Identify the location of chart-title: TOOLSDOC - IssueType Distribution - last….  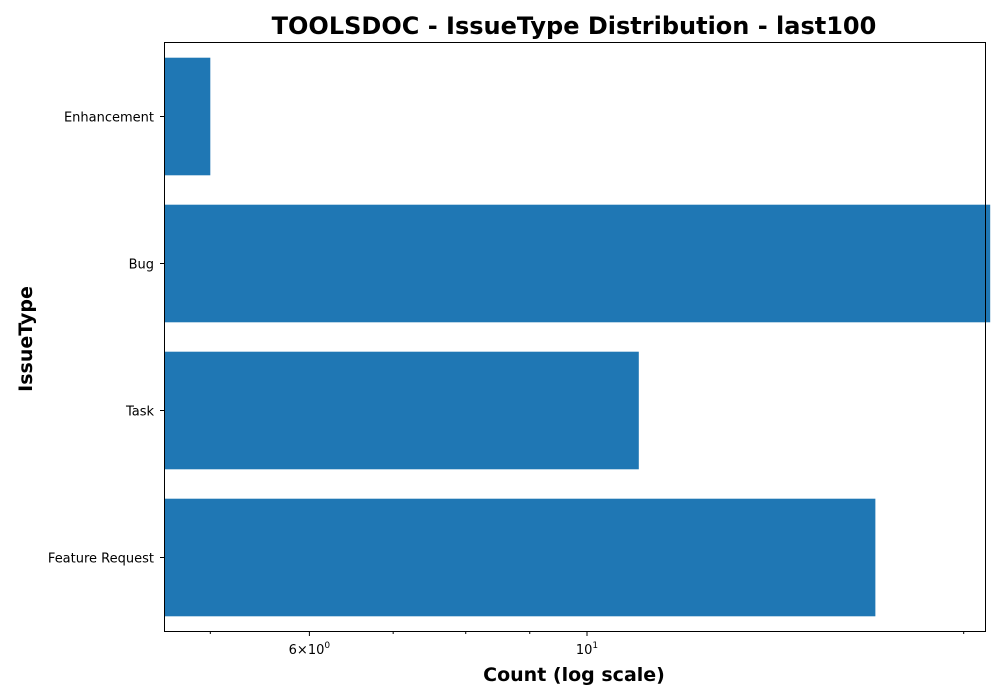
(574, 26).